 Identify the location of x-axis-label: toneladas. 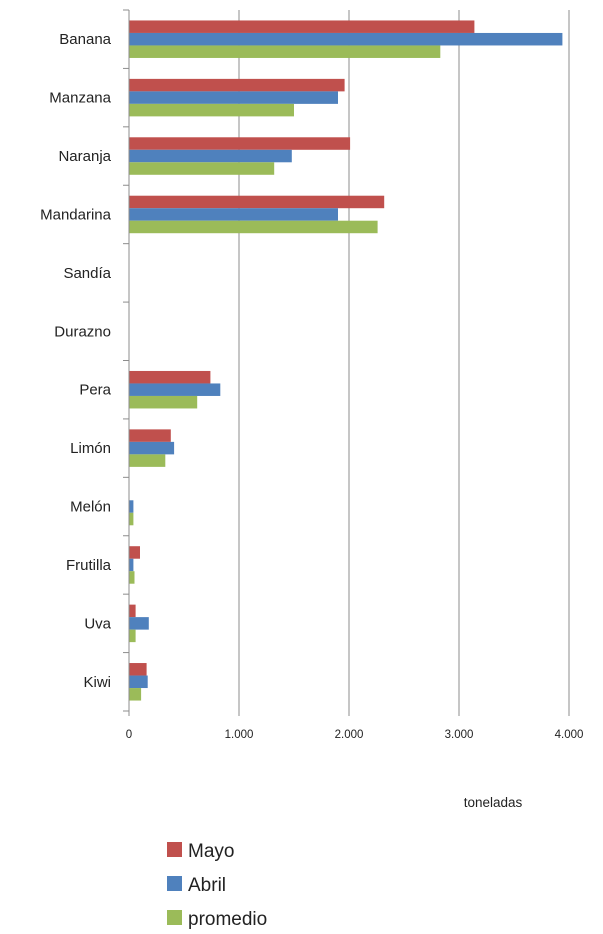
(493, 802).